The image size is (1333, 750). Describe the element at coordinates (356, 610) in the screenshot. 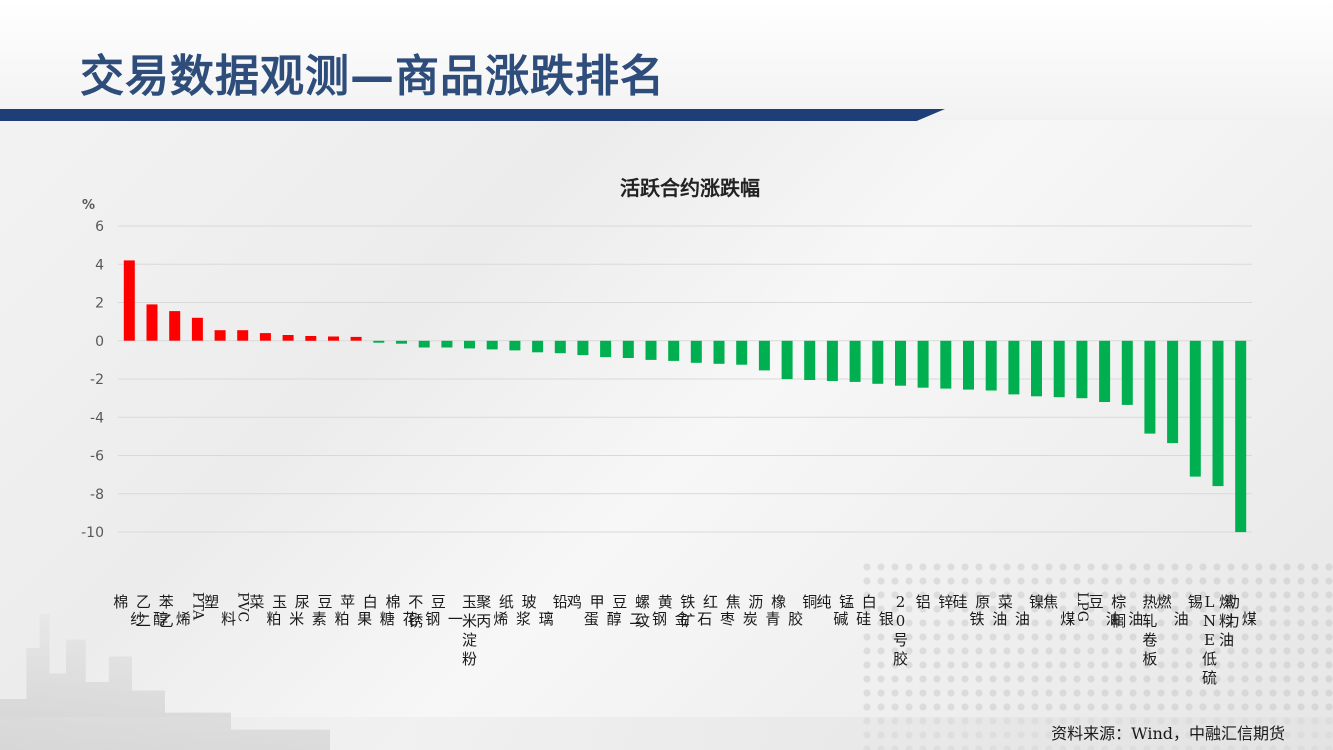

I see `x-category-label-text: 苹果` at that location.